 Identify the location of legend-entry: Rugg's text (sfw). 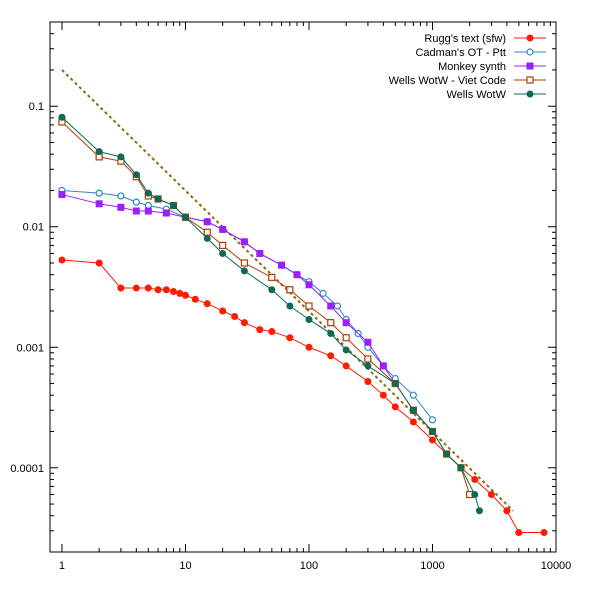
(485, 39).